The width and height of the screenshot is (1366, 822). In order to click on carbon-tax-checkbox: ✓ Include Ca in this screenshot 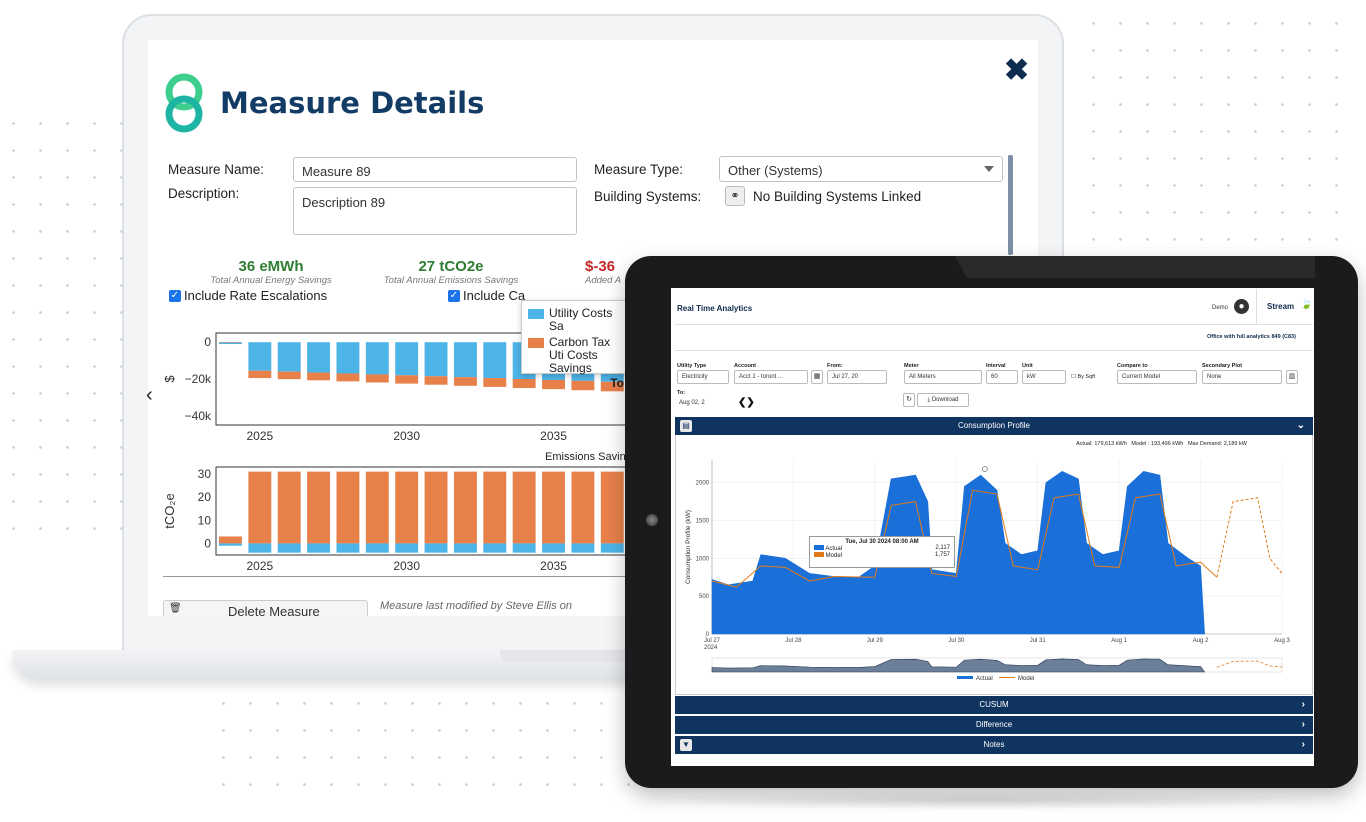, I will do `click(486, 295)`.